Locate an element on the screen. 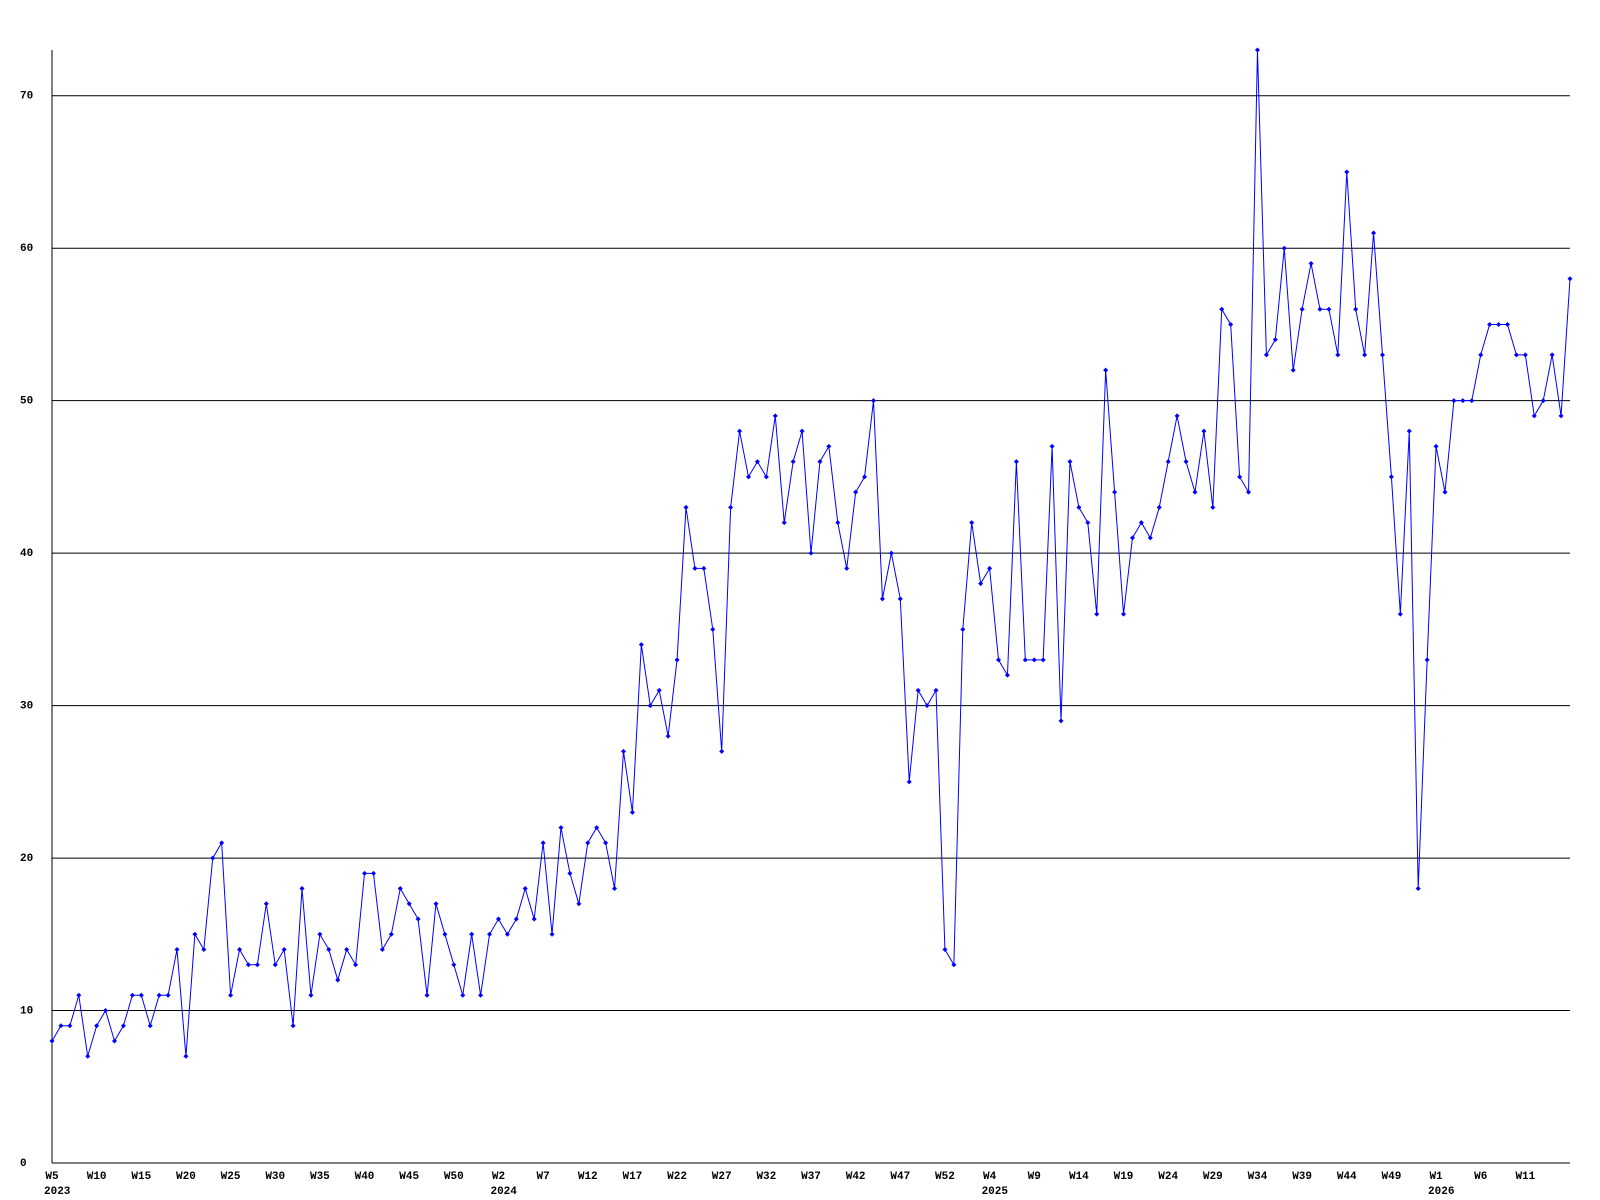 This screenshot has height=1200, width=1600. x-tick-label: W22 is located at coordinates (677, 1177).